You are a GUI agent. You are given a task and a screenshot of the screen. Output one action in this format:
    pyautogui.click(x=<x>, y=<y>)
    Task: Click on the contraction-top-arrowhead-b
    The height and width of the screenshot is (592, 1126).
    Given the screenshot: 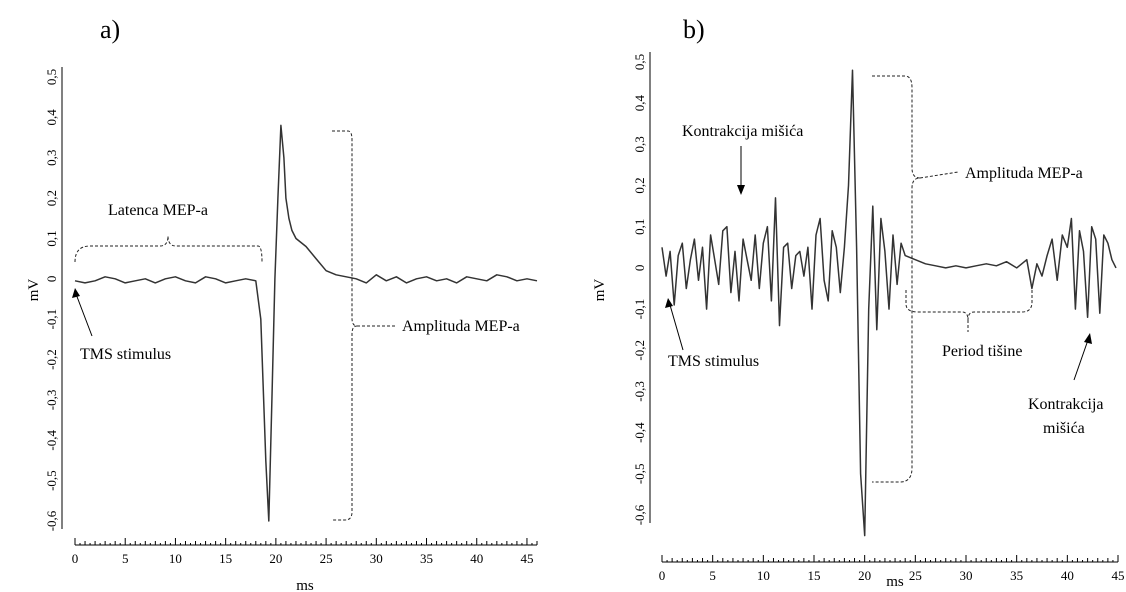 What is the action you would take?
    pyautogui.click(x=741, y=190)
    